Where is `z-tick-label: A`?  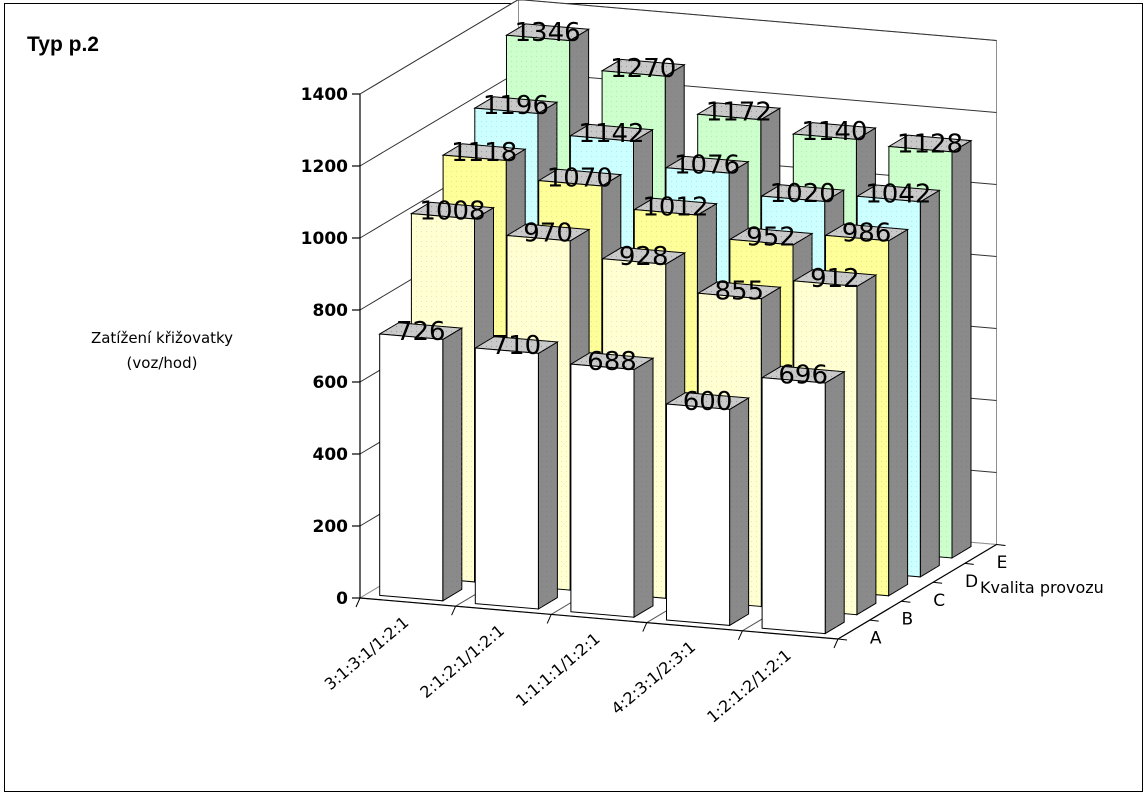
z-tick-label: A is located at coordinates (876, 639).